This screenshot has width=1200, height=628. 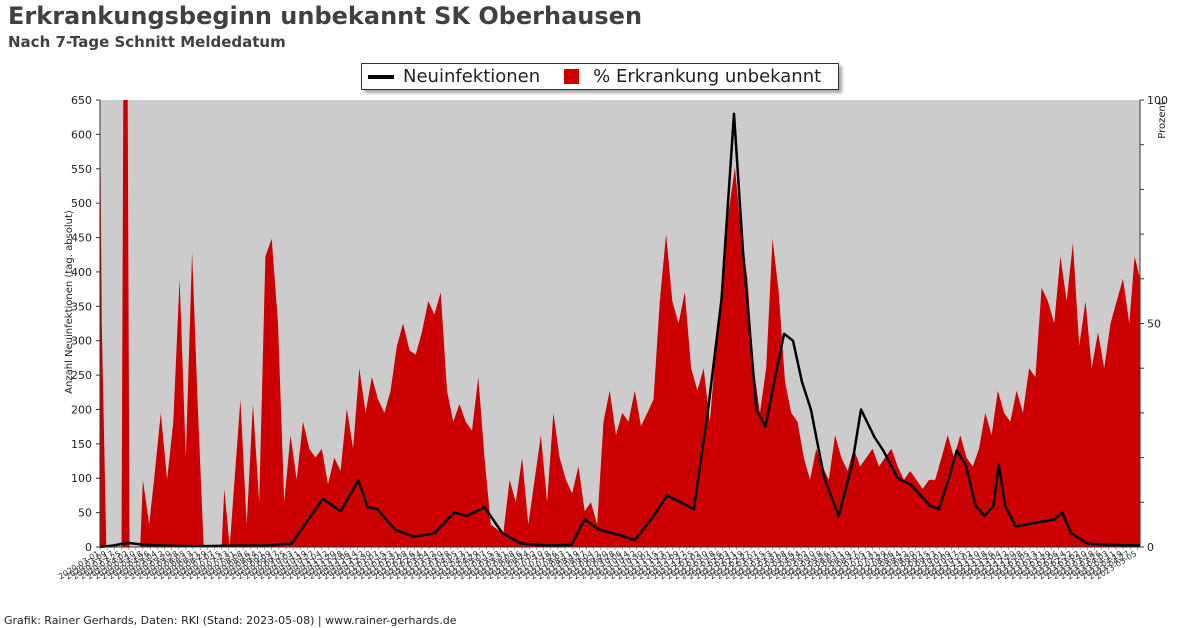 I want to click on y-tick-label: 450, so click(x=81, y=238).